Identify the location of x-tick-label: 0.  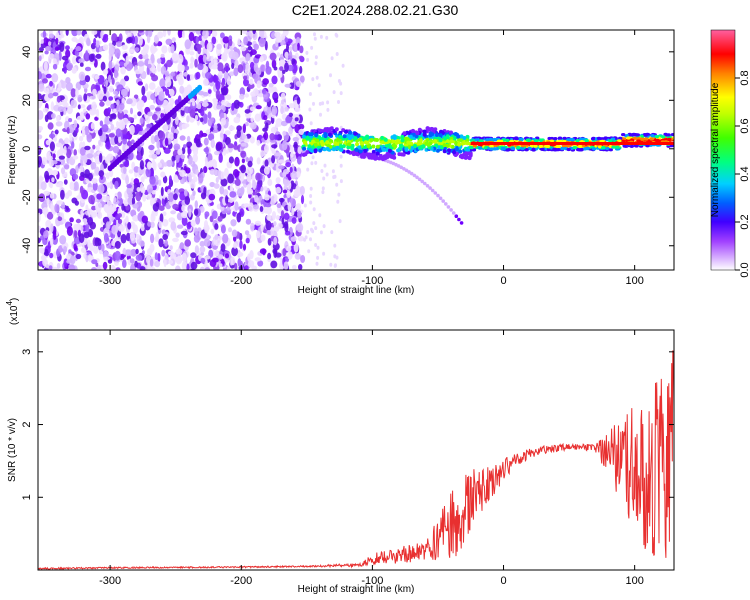
(503, 581).